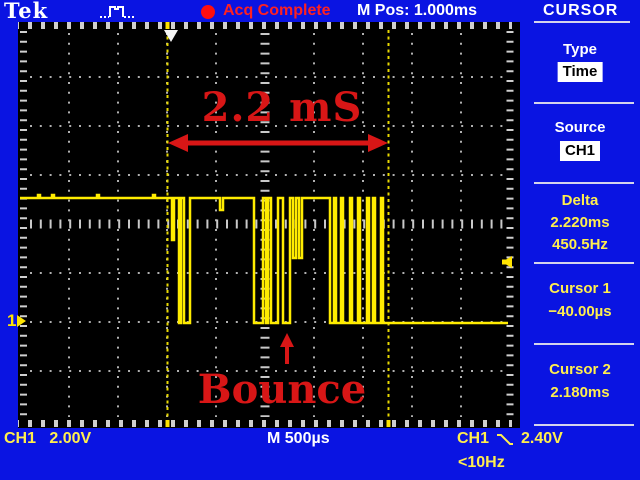 The image size is (640, 480). Describe the element at coordinates (282, 107) in the screenshot. I see `annotation-duration: 2.2 mS` at that location.